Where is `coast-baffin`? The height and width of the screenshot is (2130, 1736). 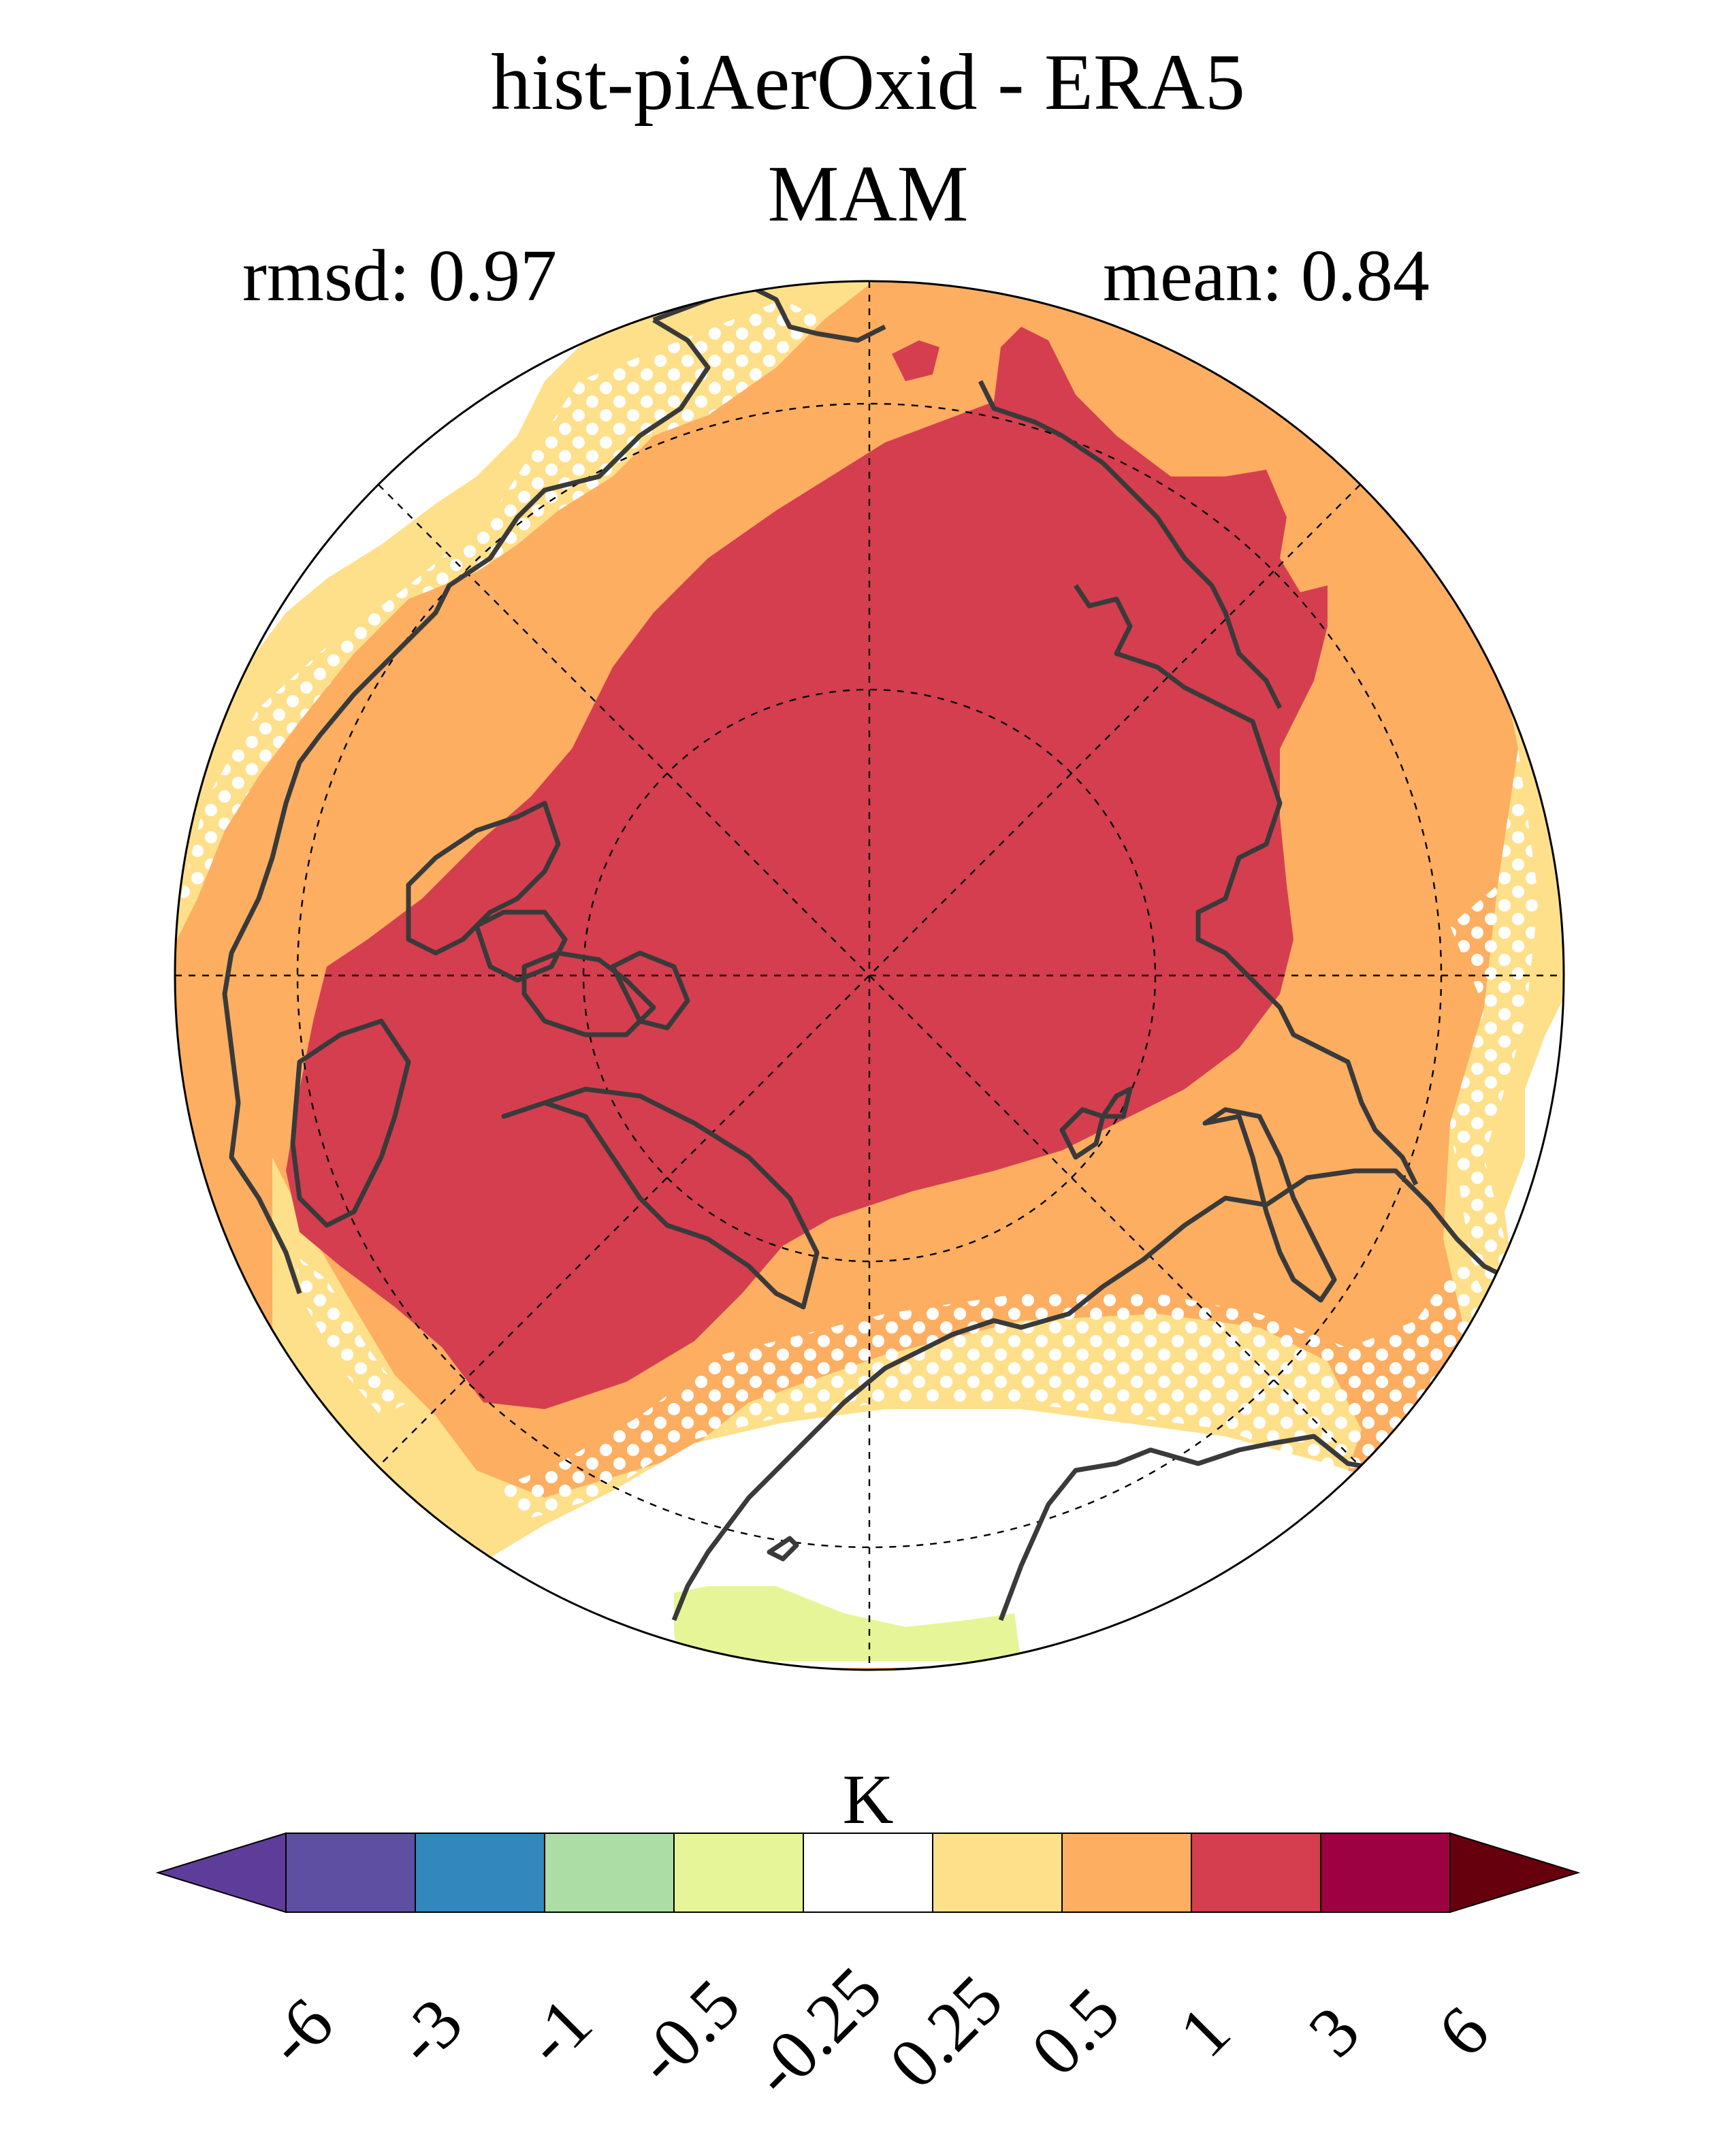 coast-baffin is located at coordinates (350, 1123).